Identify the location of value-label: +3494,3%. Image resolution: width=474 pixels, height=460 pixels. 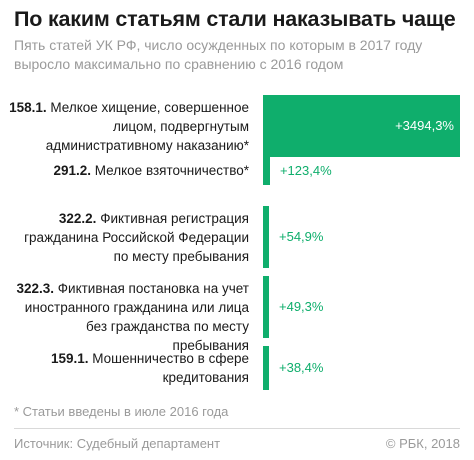
(424, 125).